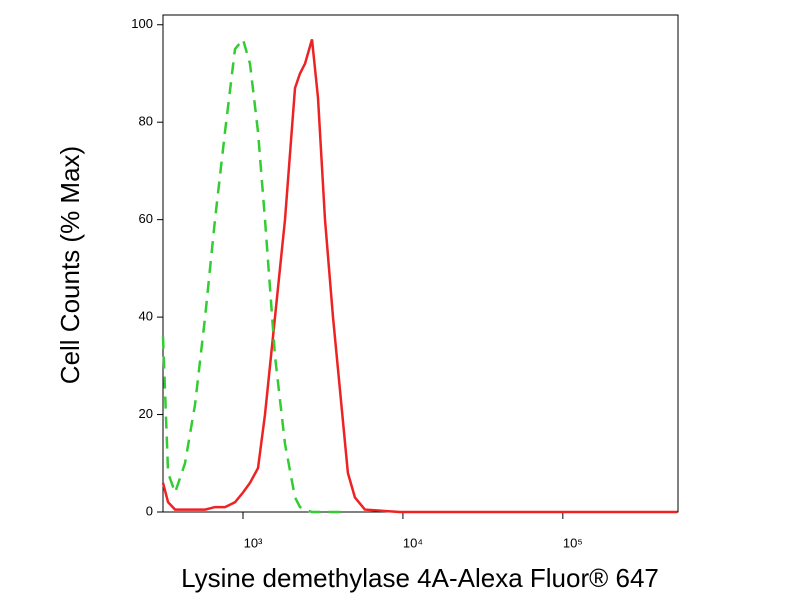 The width and height of the screenshot is (800, 600). What do you see at coordinates (146, 316) in the screenshot?
I see `y-tick-label: 40` at bounding box center [146, 316].